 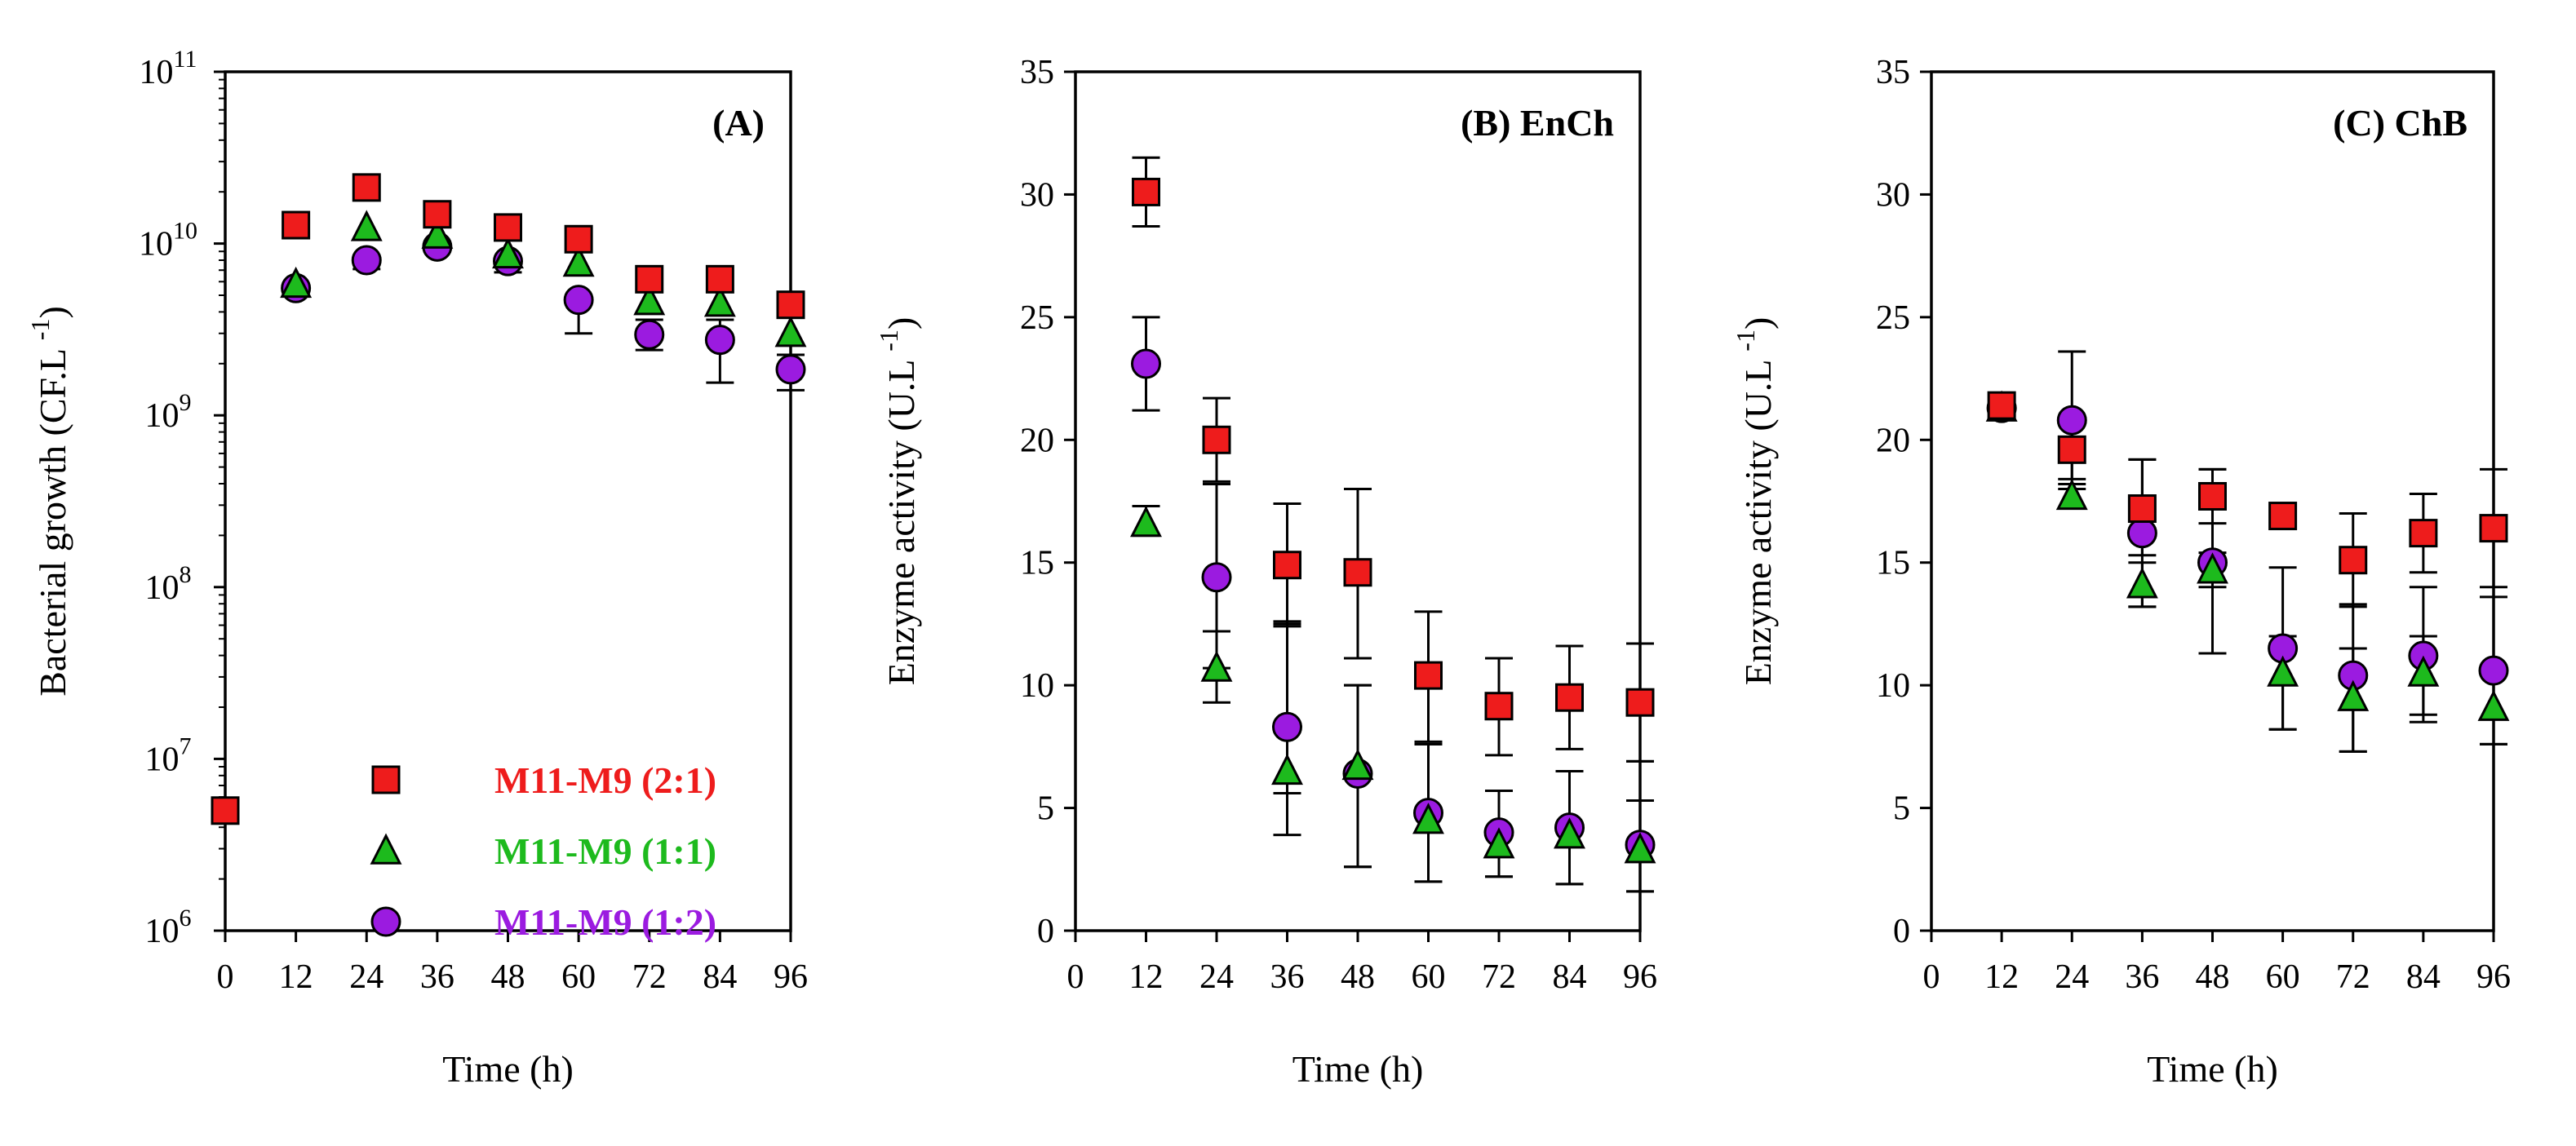 What do you see at coordinates (168, 927) in the screenshot?
I see `y-tick-label: 10⁶` at bounding box center [168, 927].